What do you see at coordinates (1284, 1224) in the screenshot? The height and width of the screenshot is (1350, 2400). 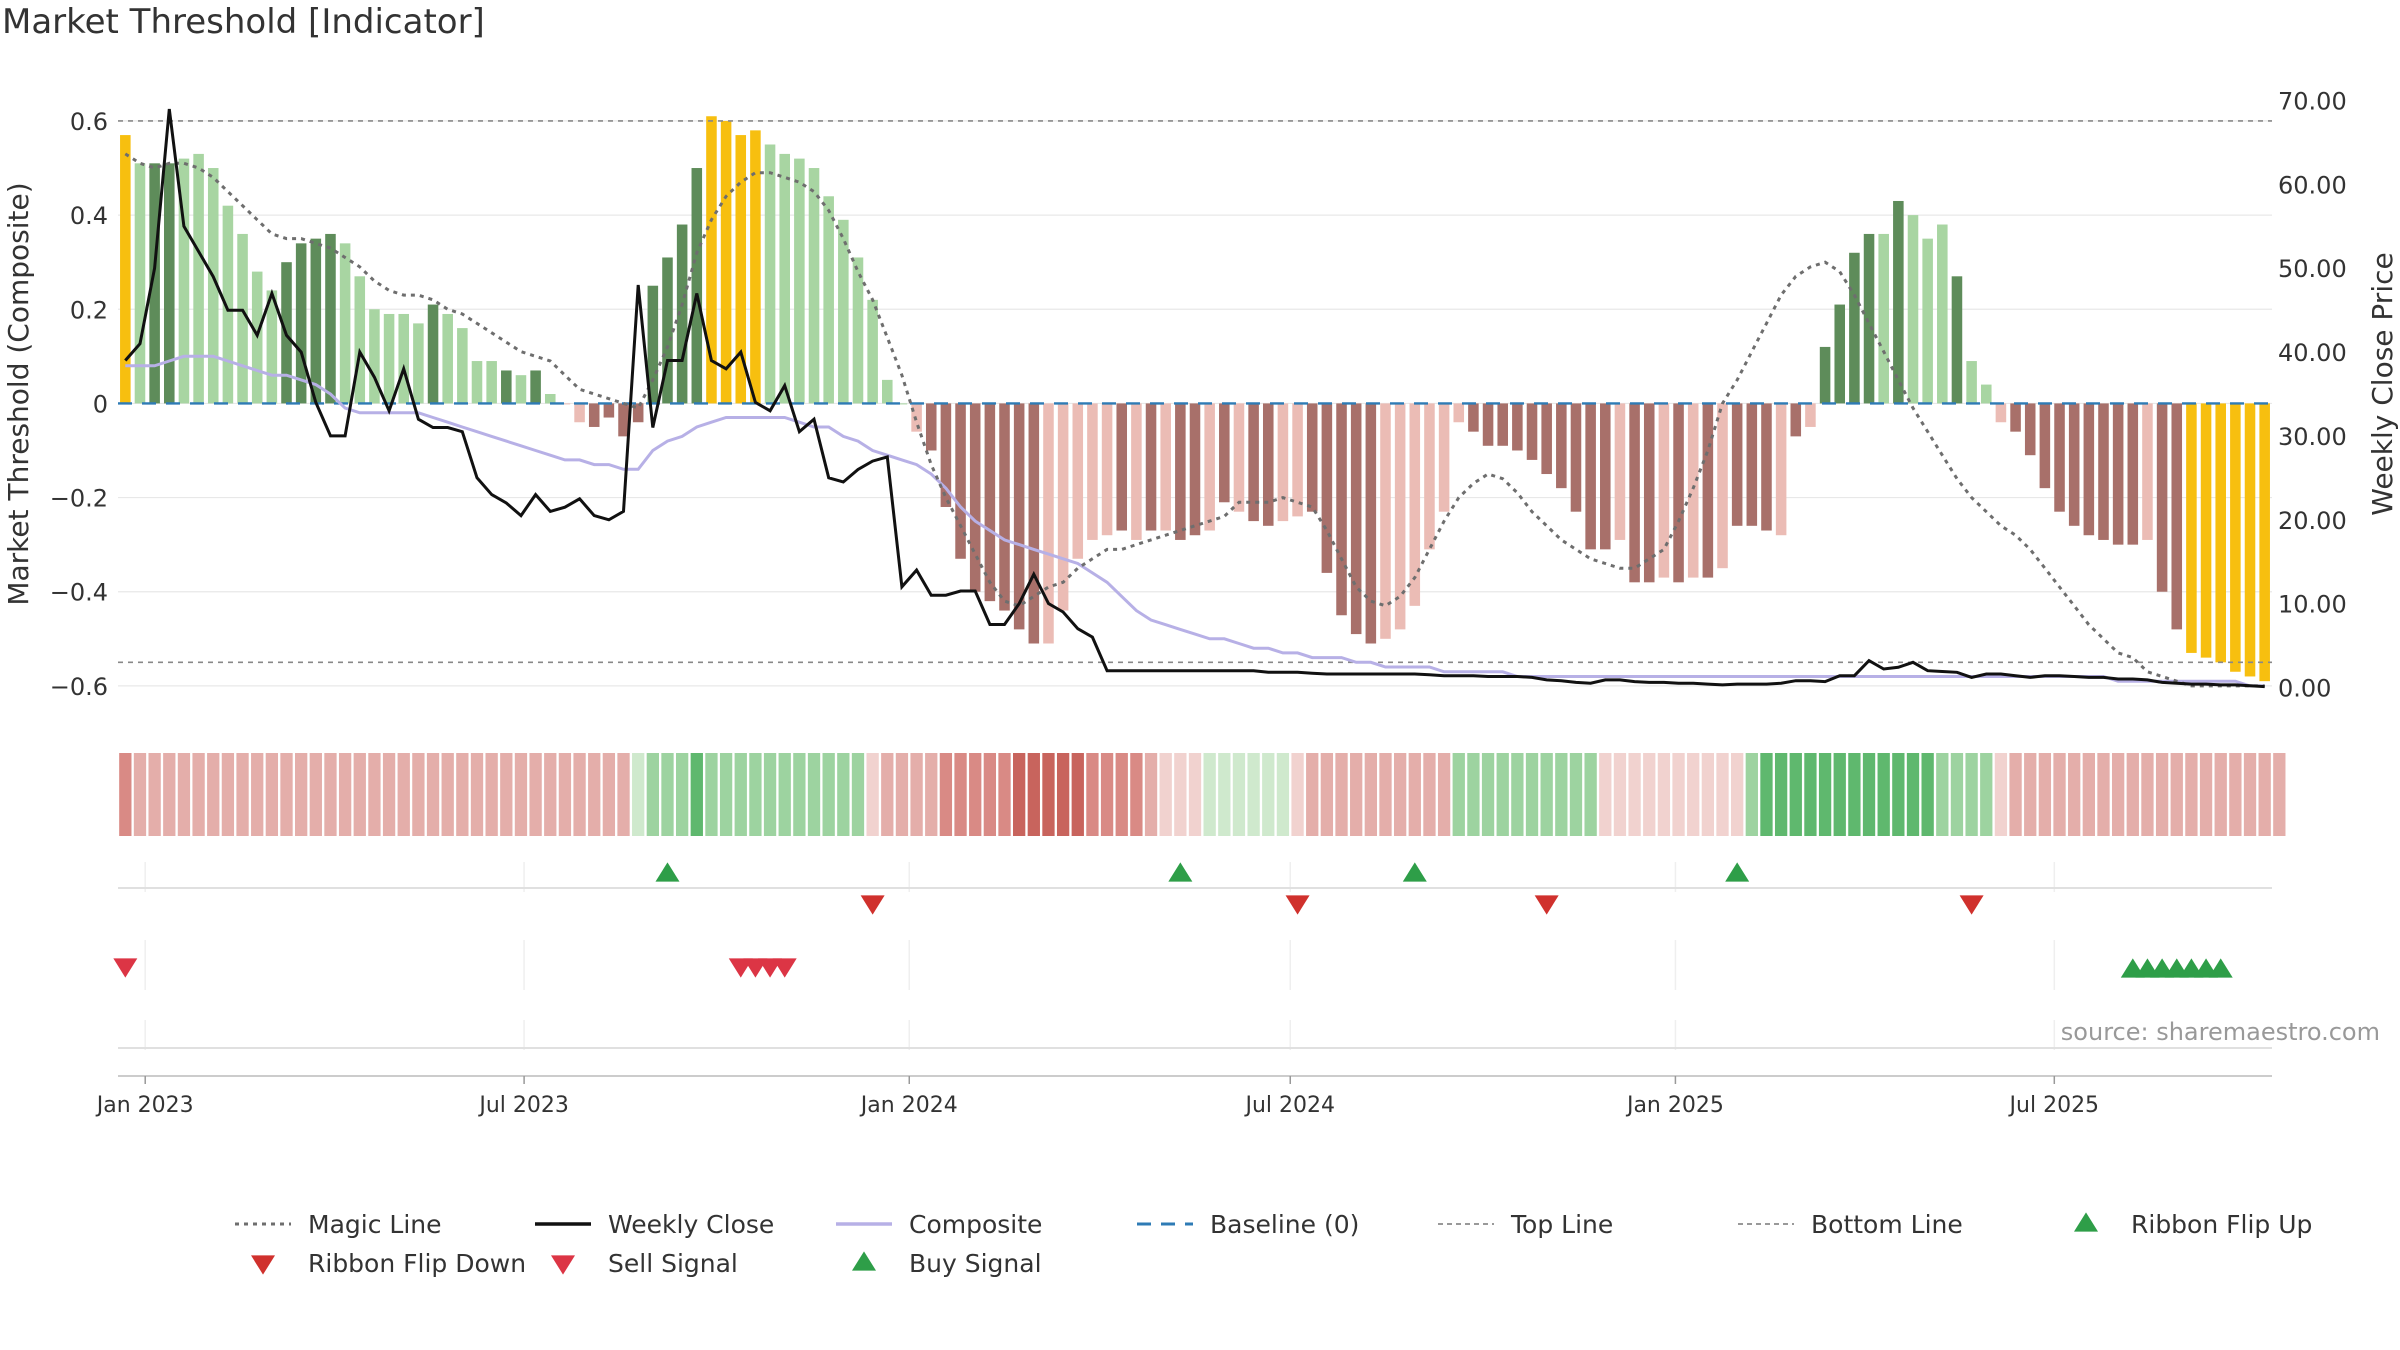 I see `legend-label: Baseline (0)` at bounding box center [1284, 1224].